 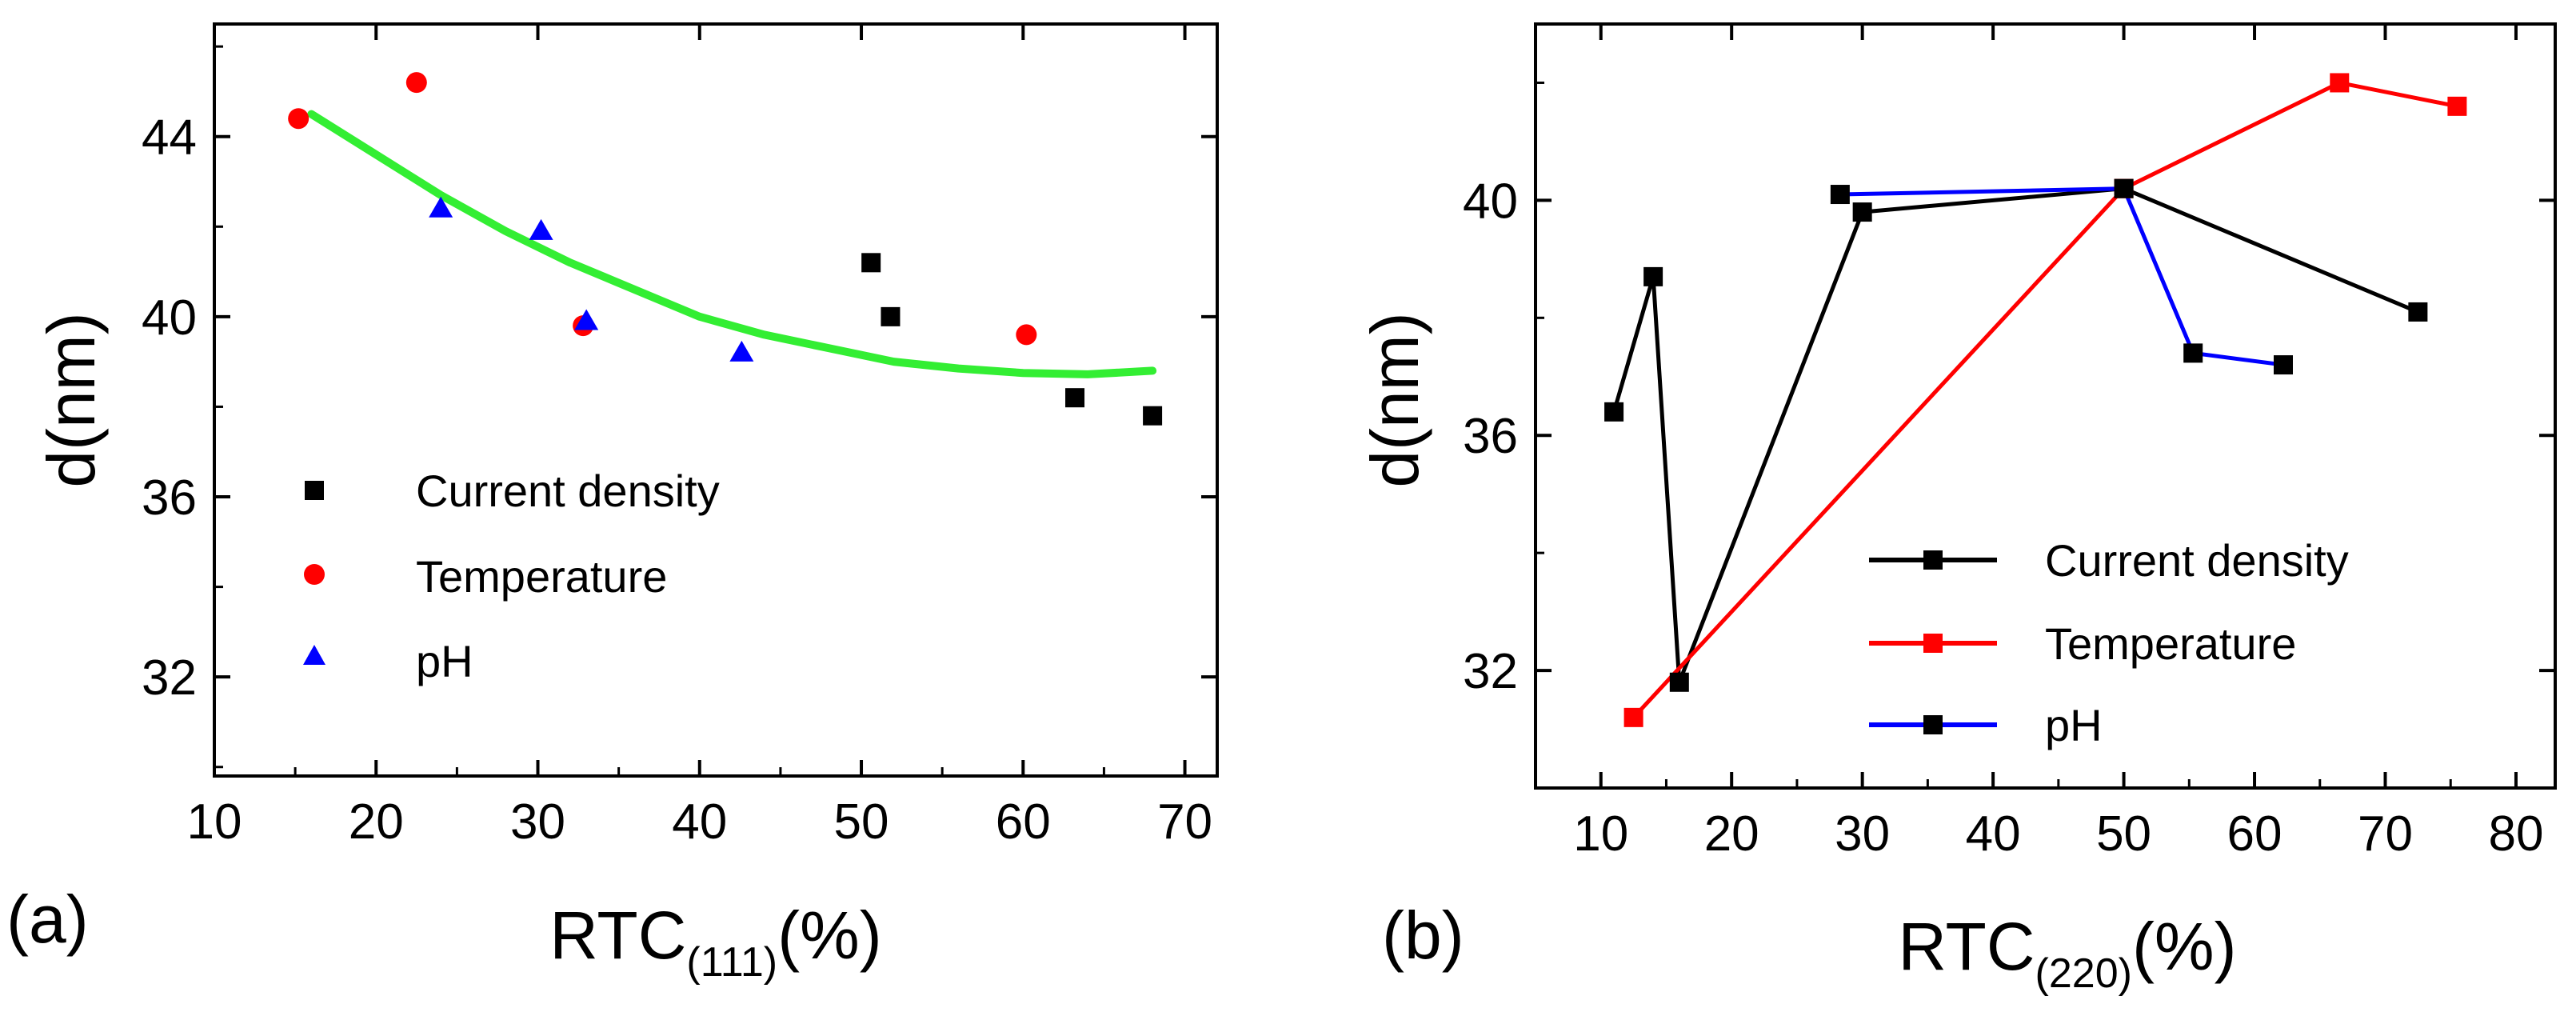 I want to click on panel-a-x-axis-label: RTC(111)(%), so click(x=715, y=942).